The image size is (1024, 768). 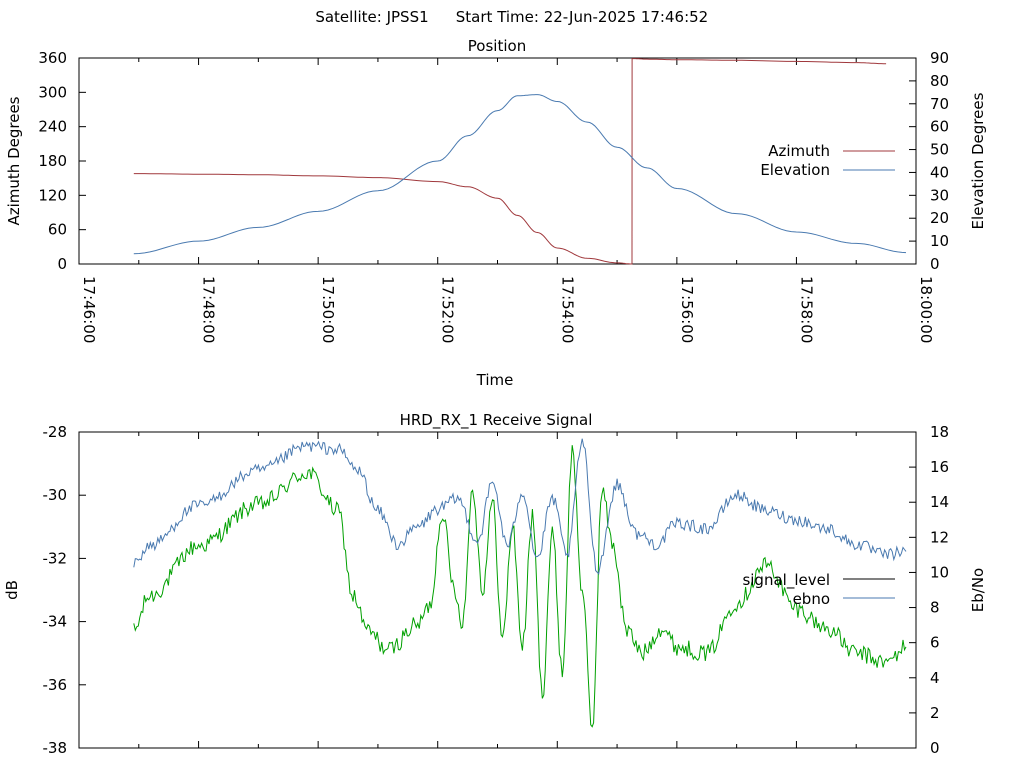 I want to click on y-tick-label: -38, so click(x=55, y=748).